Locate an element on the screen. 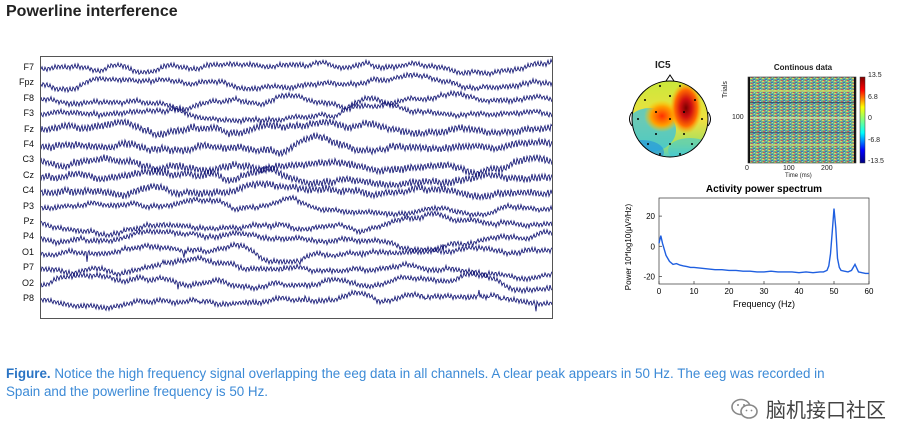  x-axis-label: Frequency (Hz) is located at coordinates (764, 304).